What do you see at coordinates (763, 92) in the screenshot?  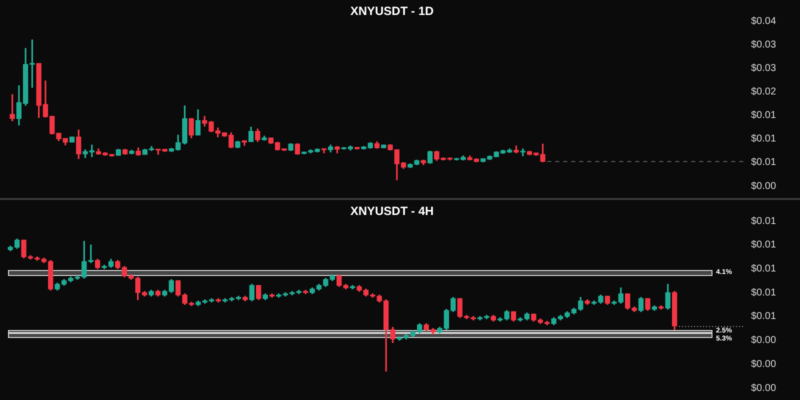 I see `y-tick-label: $0.02` at bounding box center [763, 92].